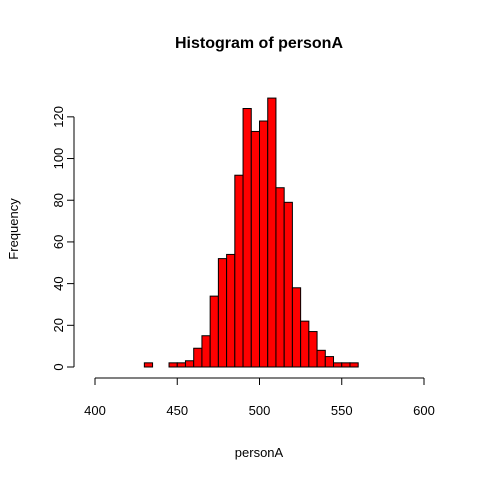 This screenshot has height=480, width=480. Describe the element at coordinates (58, 283) in the screenshot. I see `y-tick-label: 40` at that location.